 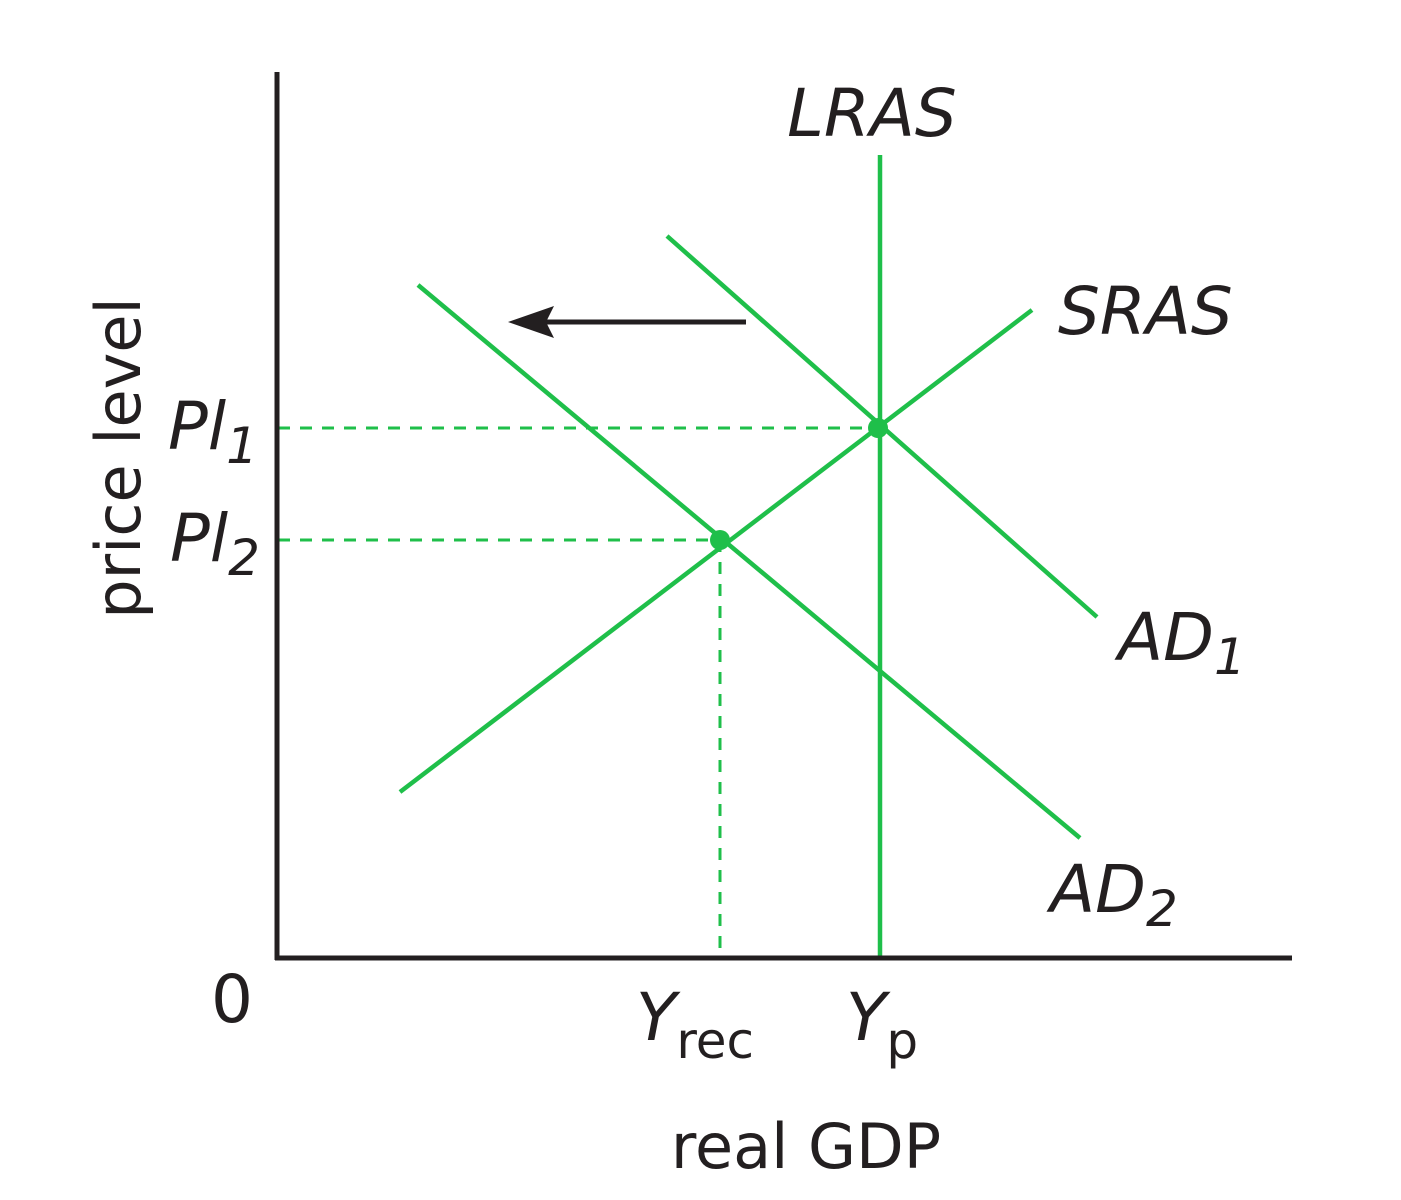 What do you see at coordinates (118, 457) in the screenshot?
I see `y-axis-title: price level` at bounding box center [118, 457].